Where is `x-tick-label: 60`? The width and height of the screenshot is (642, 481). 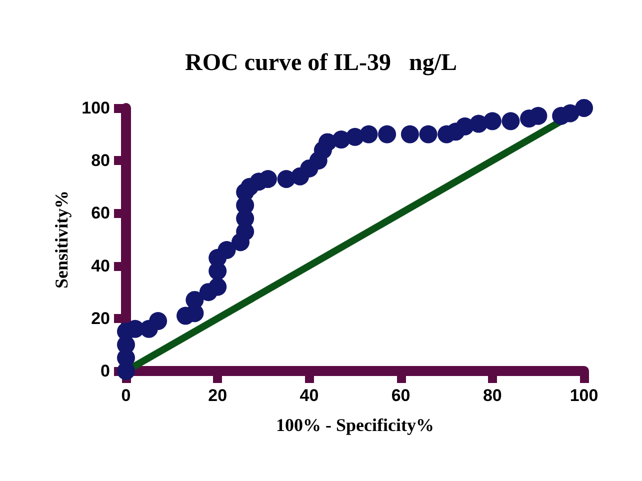
x-tick-label: 60 is located at coordinates (400, 395).